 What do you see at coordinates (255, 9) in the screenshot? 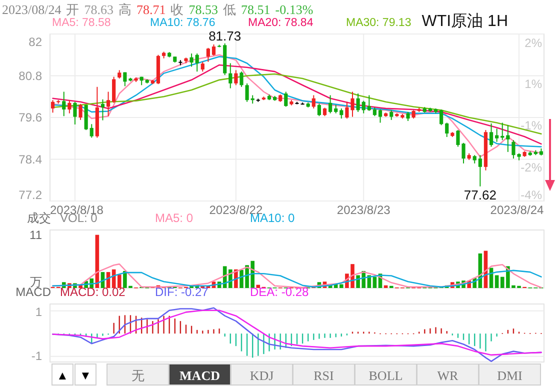
I see `text: 78.51` at bounding box center [255, 9].